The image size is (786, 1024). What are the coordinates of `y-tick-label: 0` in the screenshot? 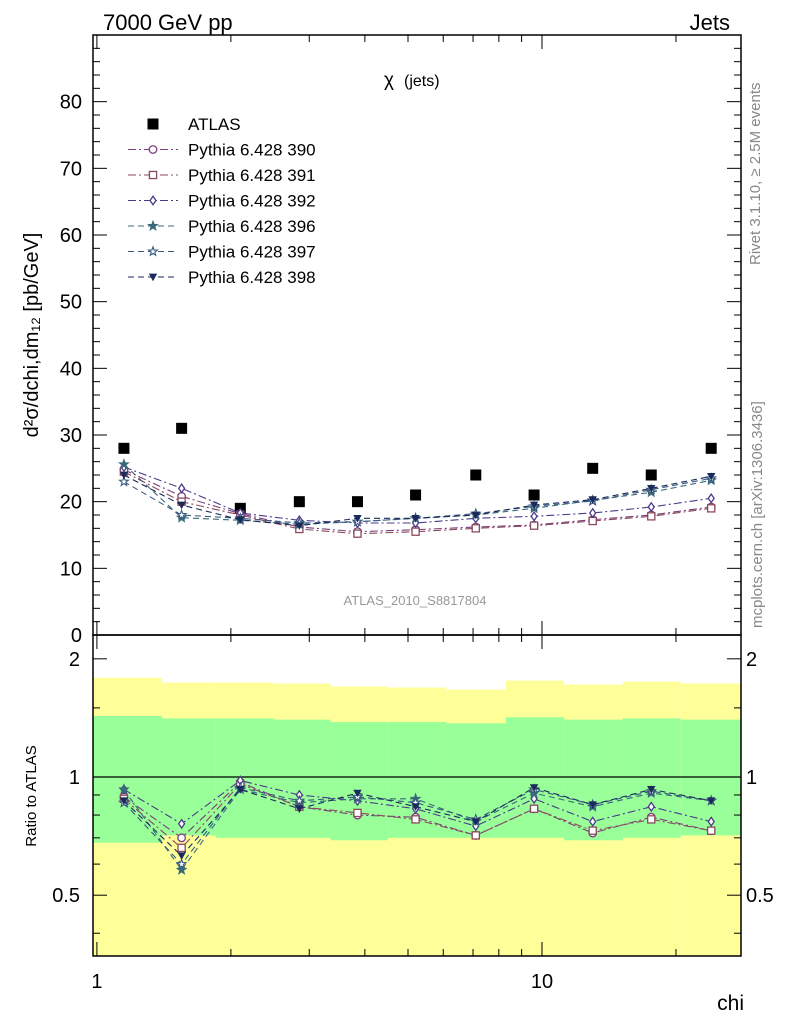 It's located at (76, 636).